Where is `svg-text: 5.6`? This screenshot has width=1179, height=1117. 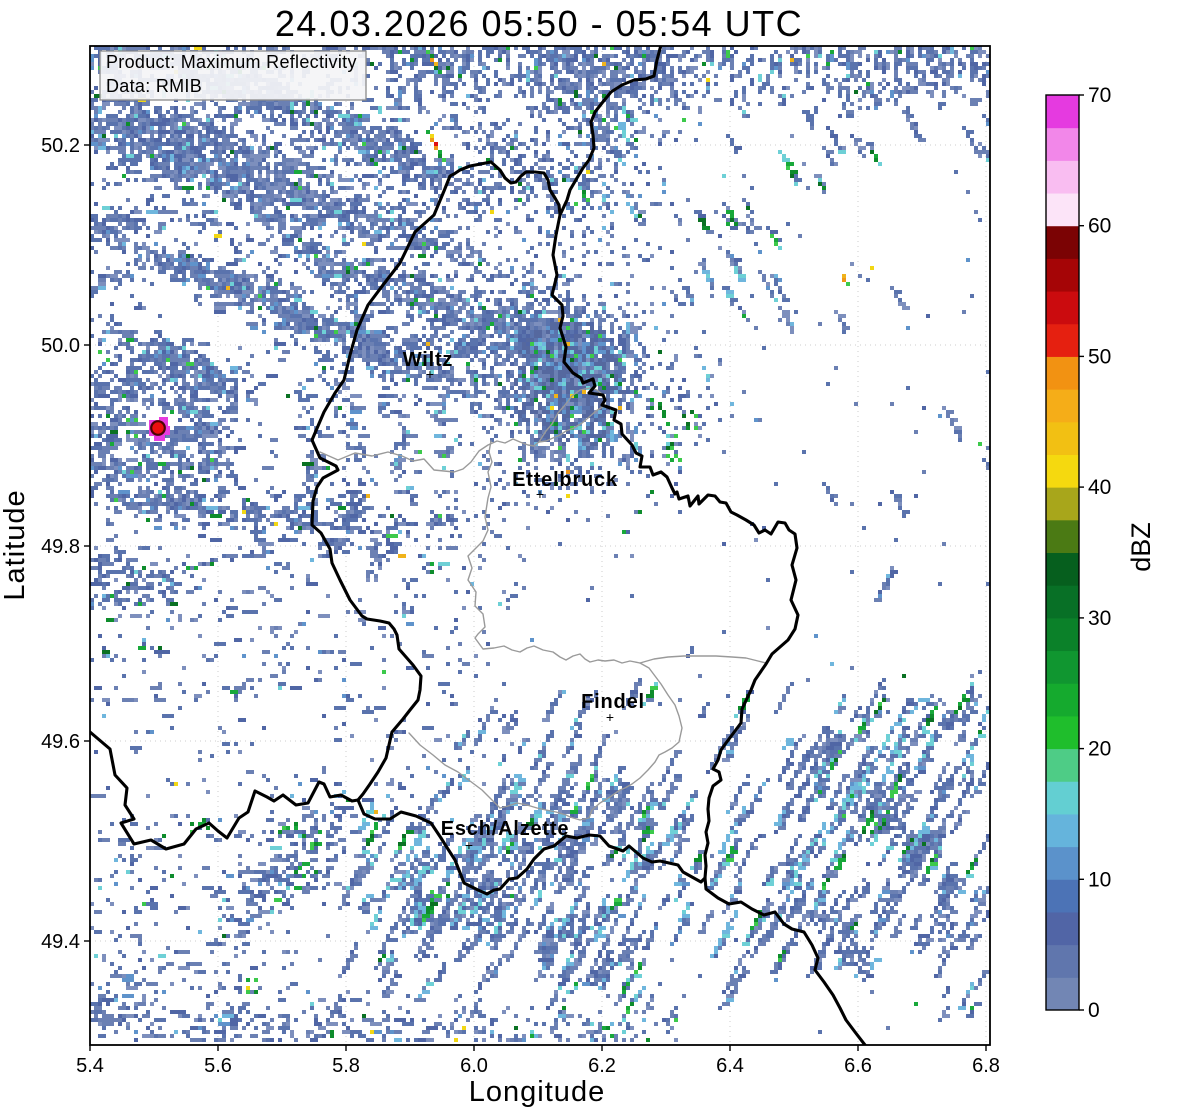
svg-text: 5.6 is located at coordinates (218, 1066).